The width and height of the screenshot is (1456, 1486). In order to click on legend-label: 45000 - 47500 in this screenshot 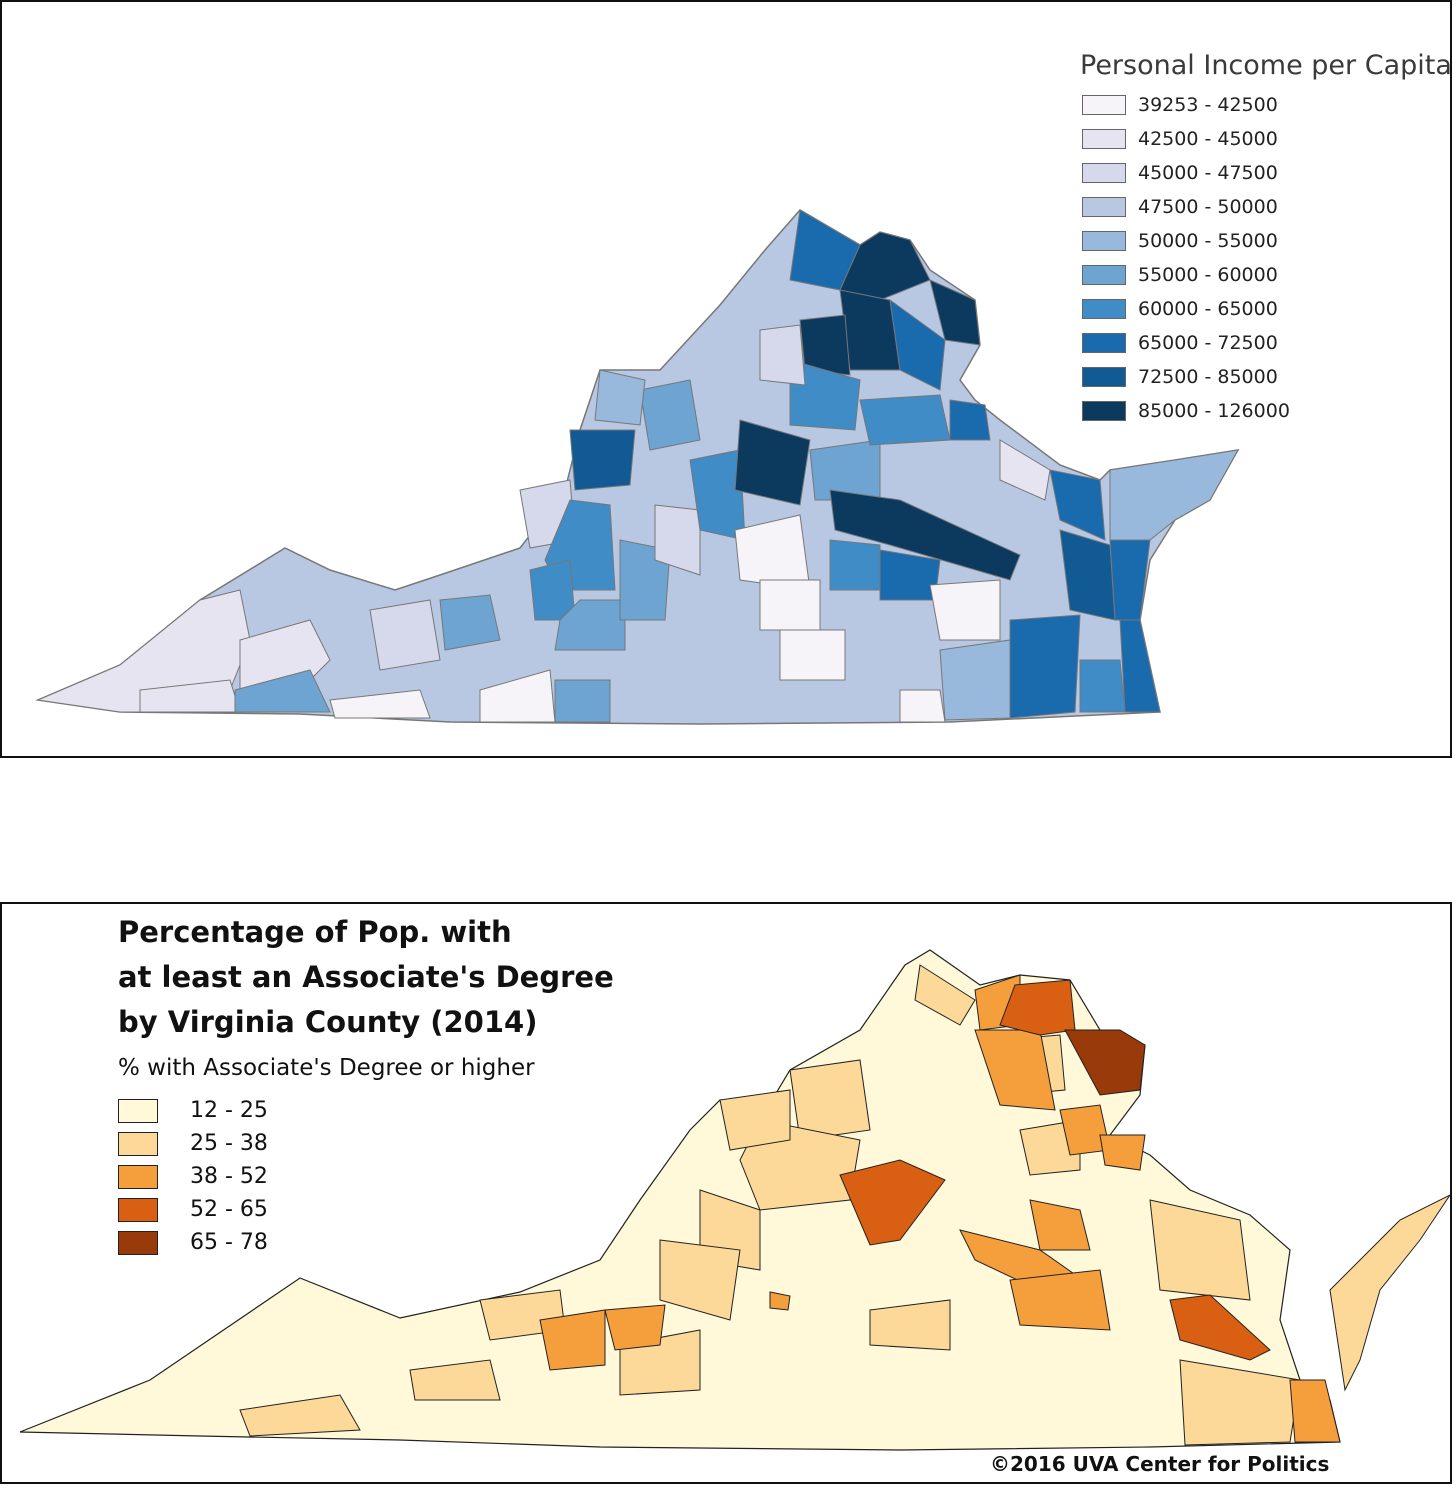, I will do `click(1208, 173)`.